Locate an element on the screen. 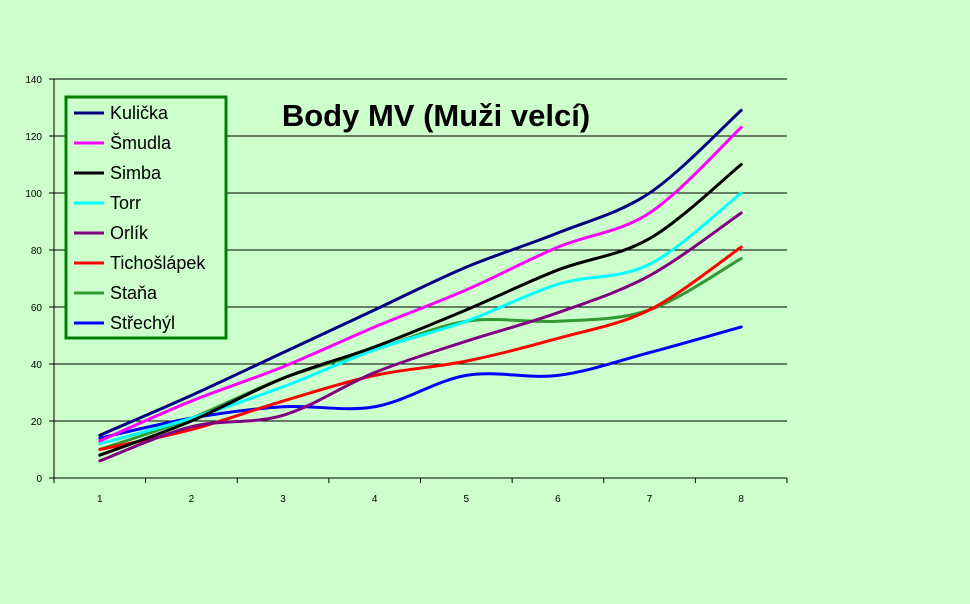 Image resolution: width=970 pixels, height=604 pixels. y-tick-label: 120 is located at coordinates (33, 137).